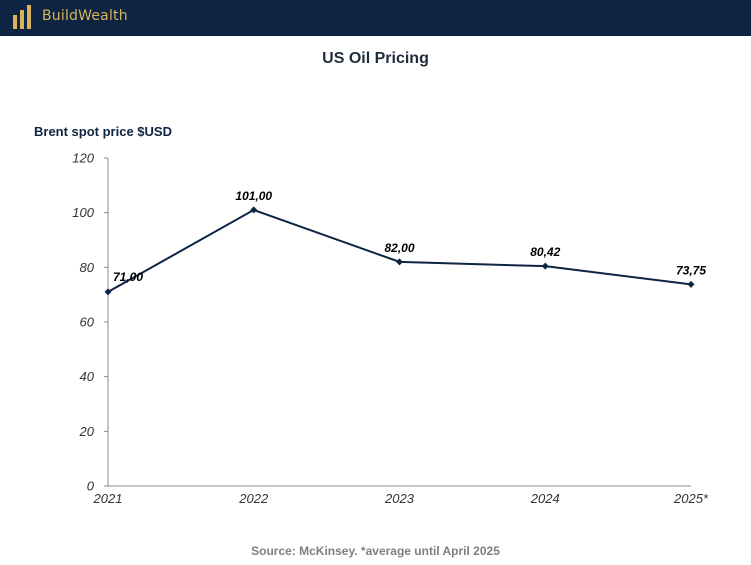 The height and width of the screenshot is (565, 751). Describe the element at coordinates (87, 267) in the screenshot. I see `y-tick-label: 80` at that location.